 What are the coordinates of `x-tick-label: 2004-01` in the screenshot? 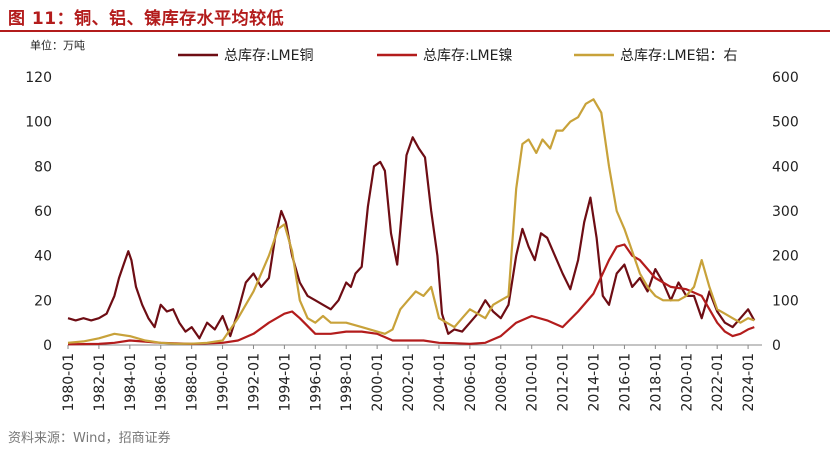 It's located at (440, 382).